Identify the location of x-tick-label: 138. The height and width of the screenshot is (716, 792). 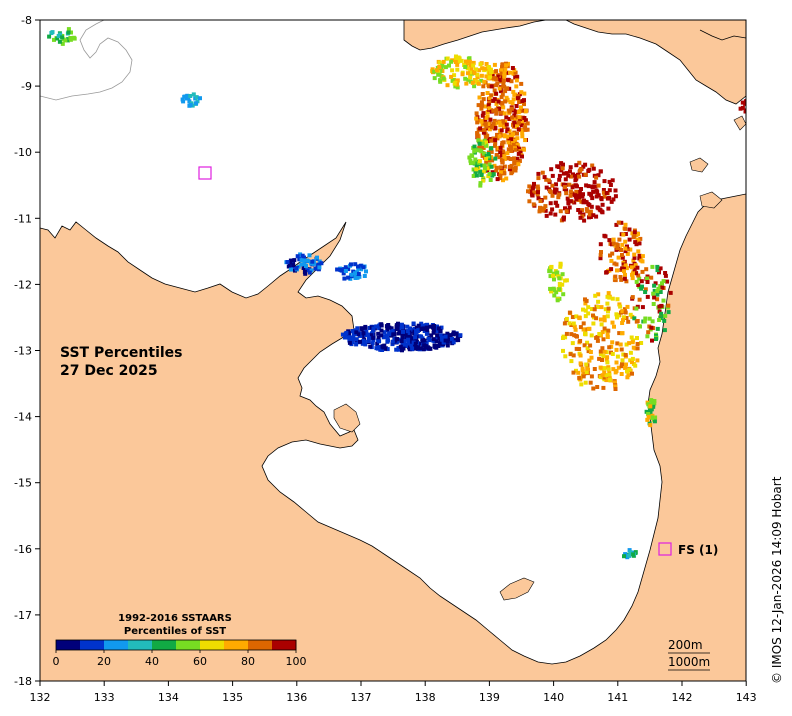
(425, 697).